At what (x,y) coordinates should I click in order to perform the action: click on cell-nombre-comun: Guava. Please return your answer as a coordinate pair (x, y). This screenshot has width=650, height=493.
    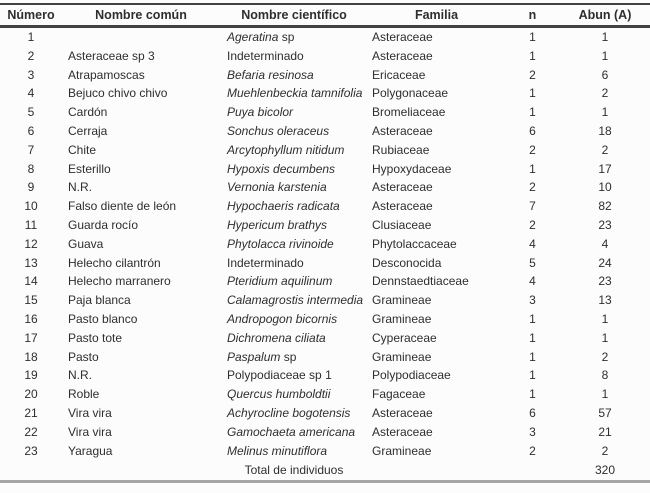
    Looking at the image, I should click on (86, 243).